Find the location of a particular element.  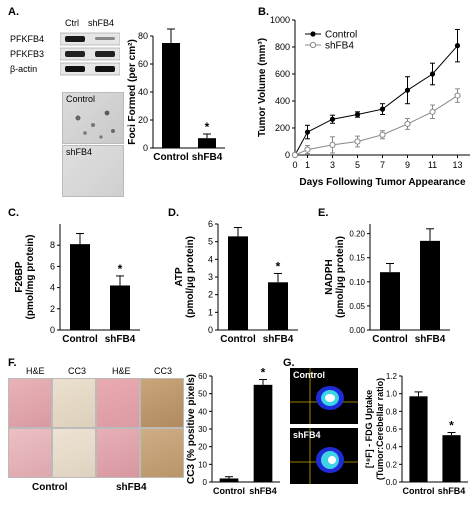

histology-grid: H&E CC3 H&E CC3 Control shFB4 is located at coordinates (96, 434).